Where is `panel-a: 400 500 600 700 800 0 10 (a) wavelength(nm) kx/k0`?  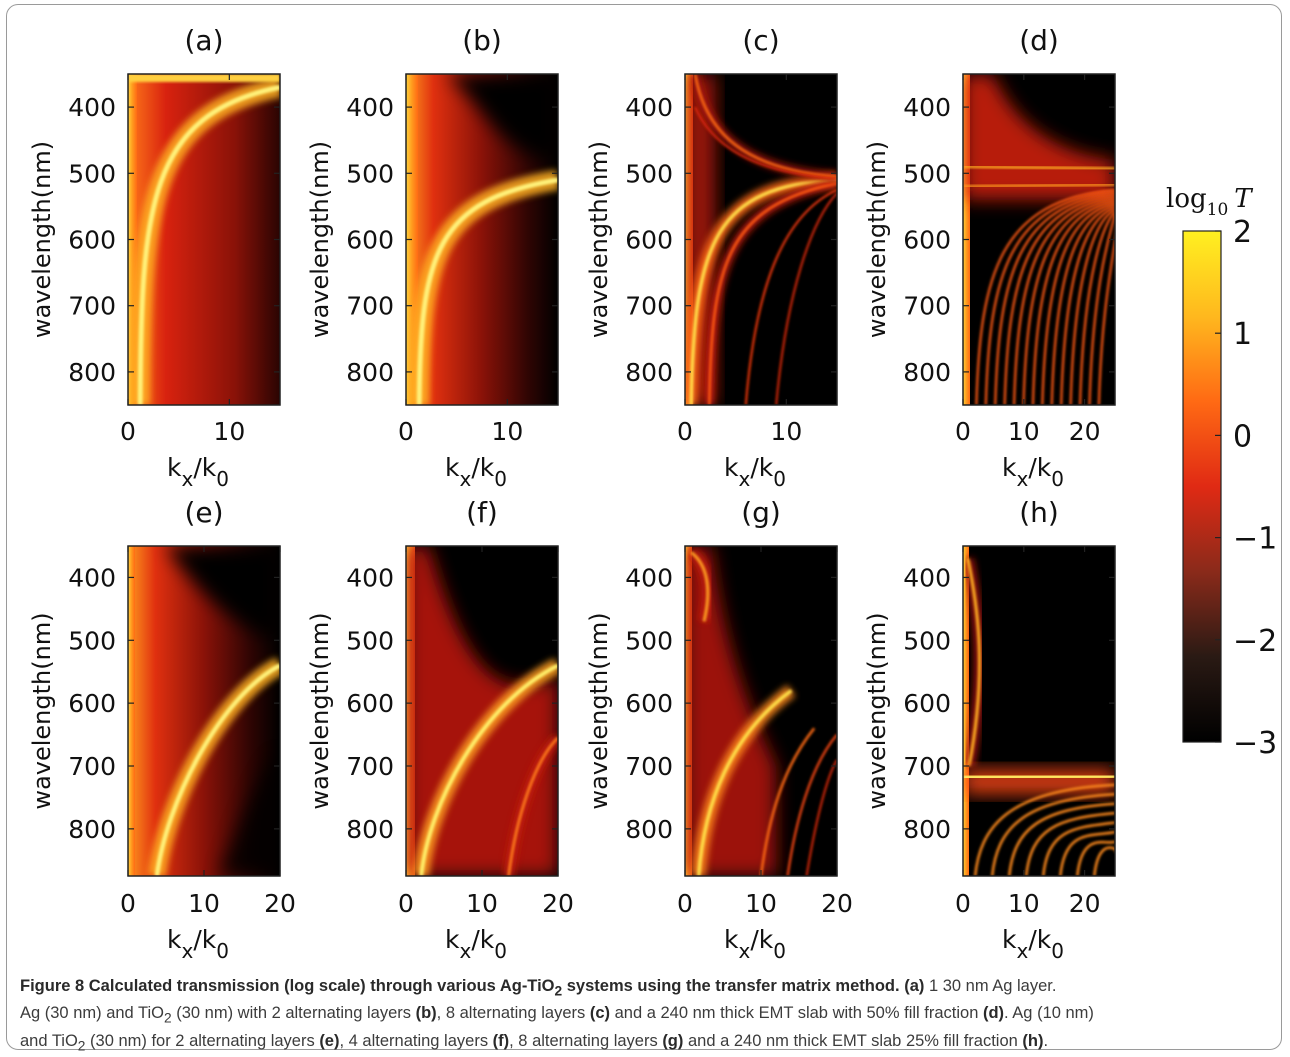
panel-a: 400 500 600 700 800 0 10 (a) wavelength(nm) kx/k0 is located at coordinates (154, 257).